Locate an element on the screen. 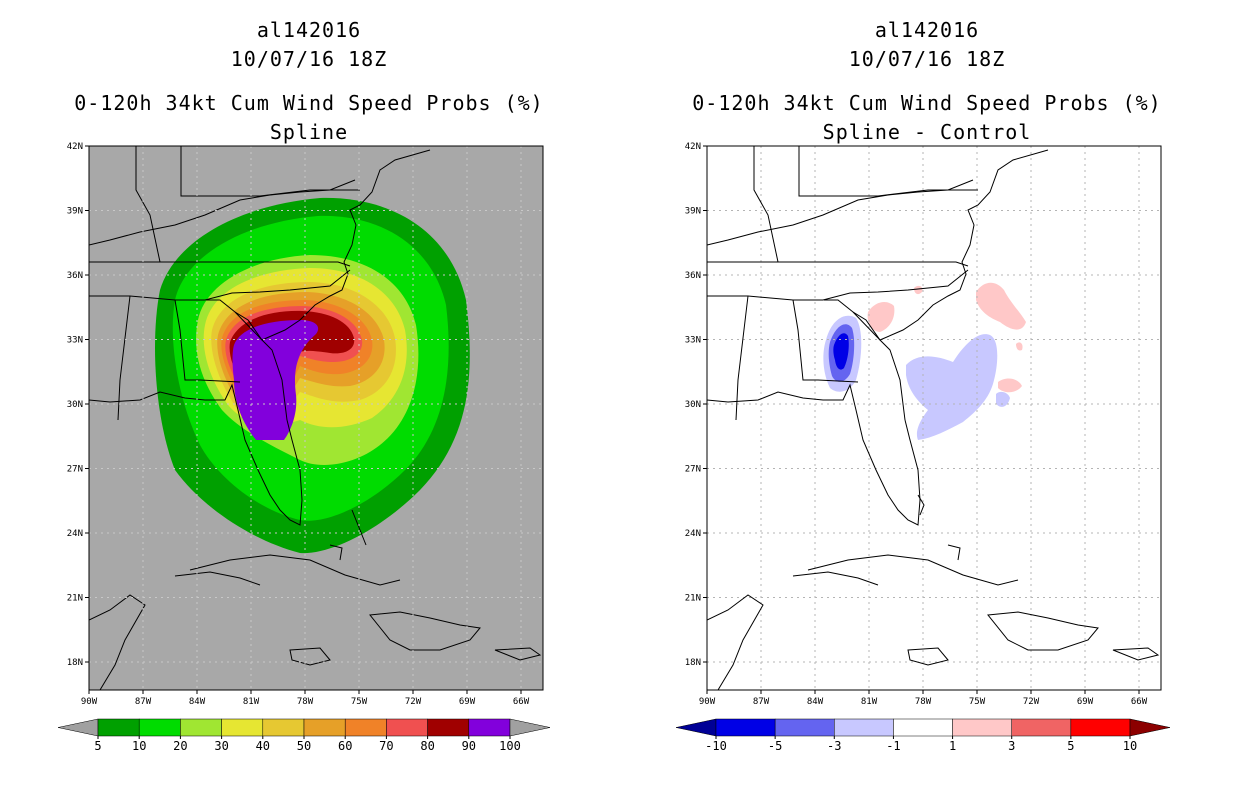 The width and height of the screenshot is (1236, 800). colorbar: 5 10 20 30 40 50 60 70 80 90 100 is located at coordinates (304, 735).